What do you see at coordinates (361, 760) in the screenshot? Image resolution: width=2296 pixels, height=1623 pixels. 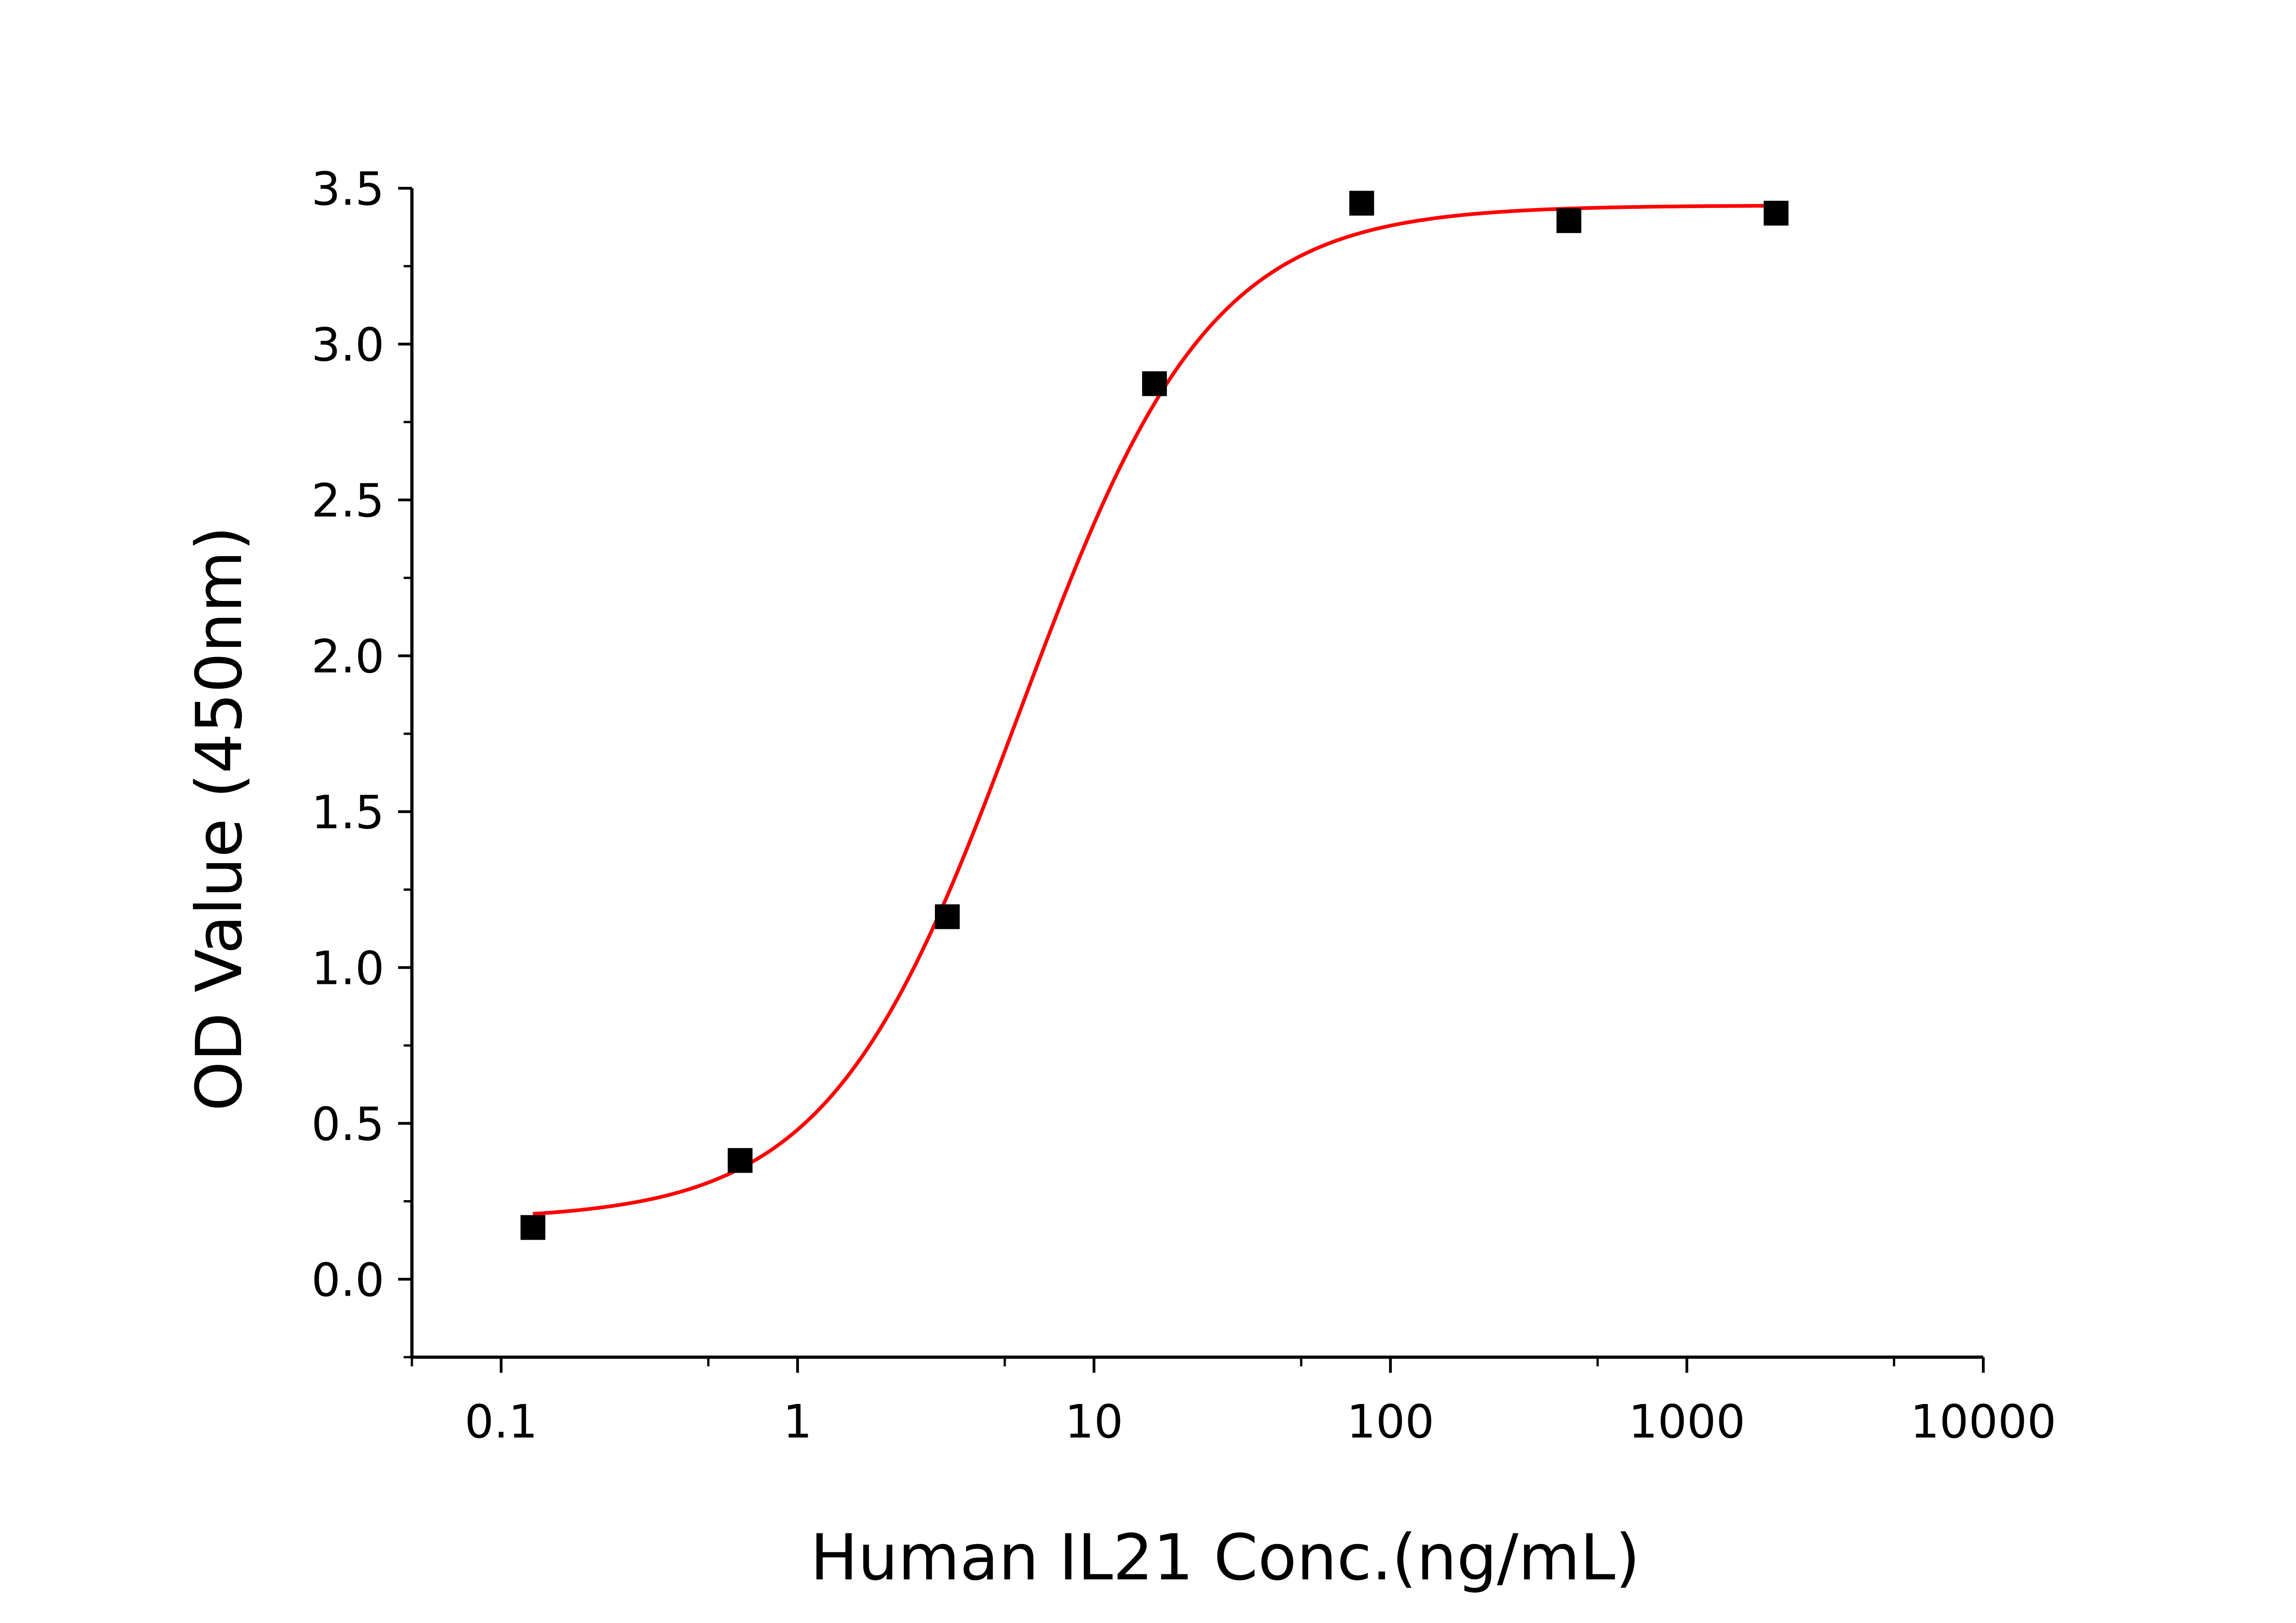 I see `y-axis-ticks: 0.0 0.5 1.0 1.5 2.0 2.5 3.0 3.5` at bounding box center [361, 760].